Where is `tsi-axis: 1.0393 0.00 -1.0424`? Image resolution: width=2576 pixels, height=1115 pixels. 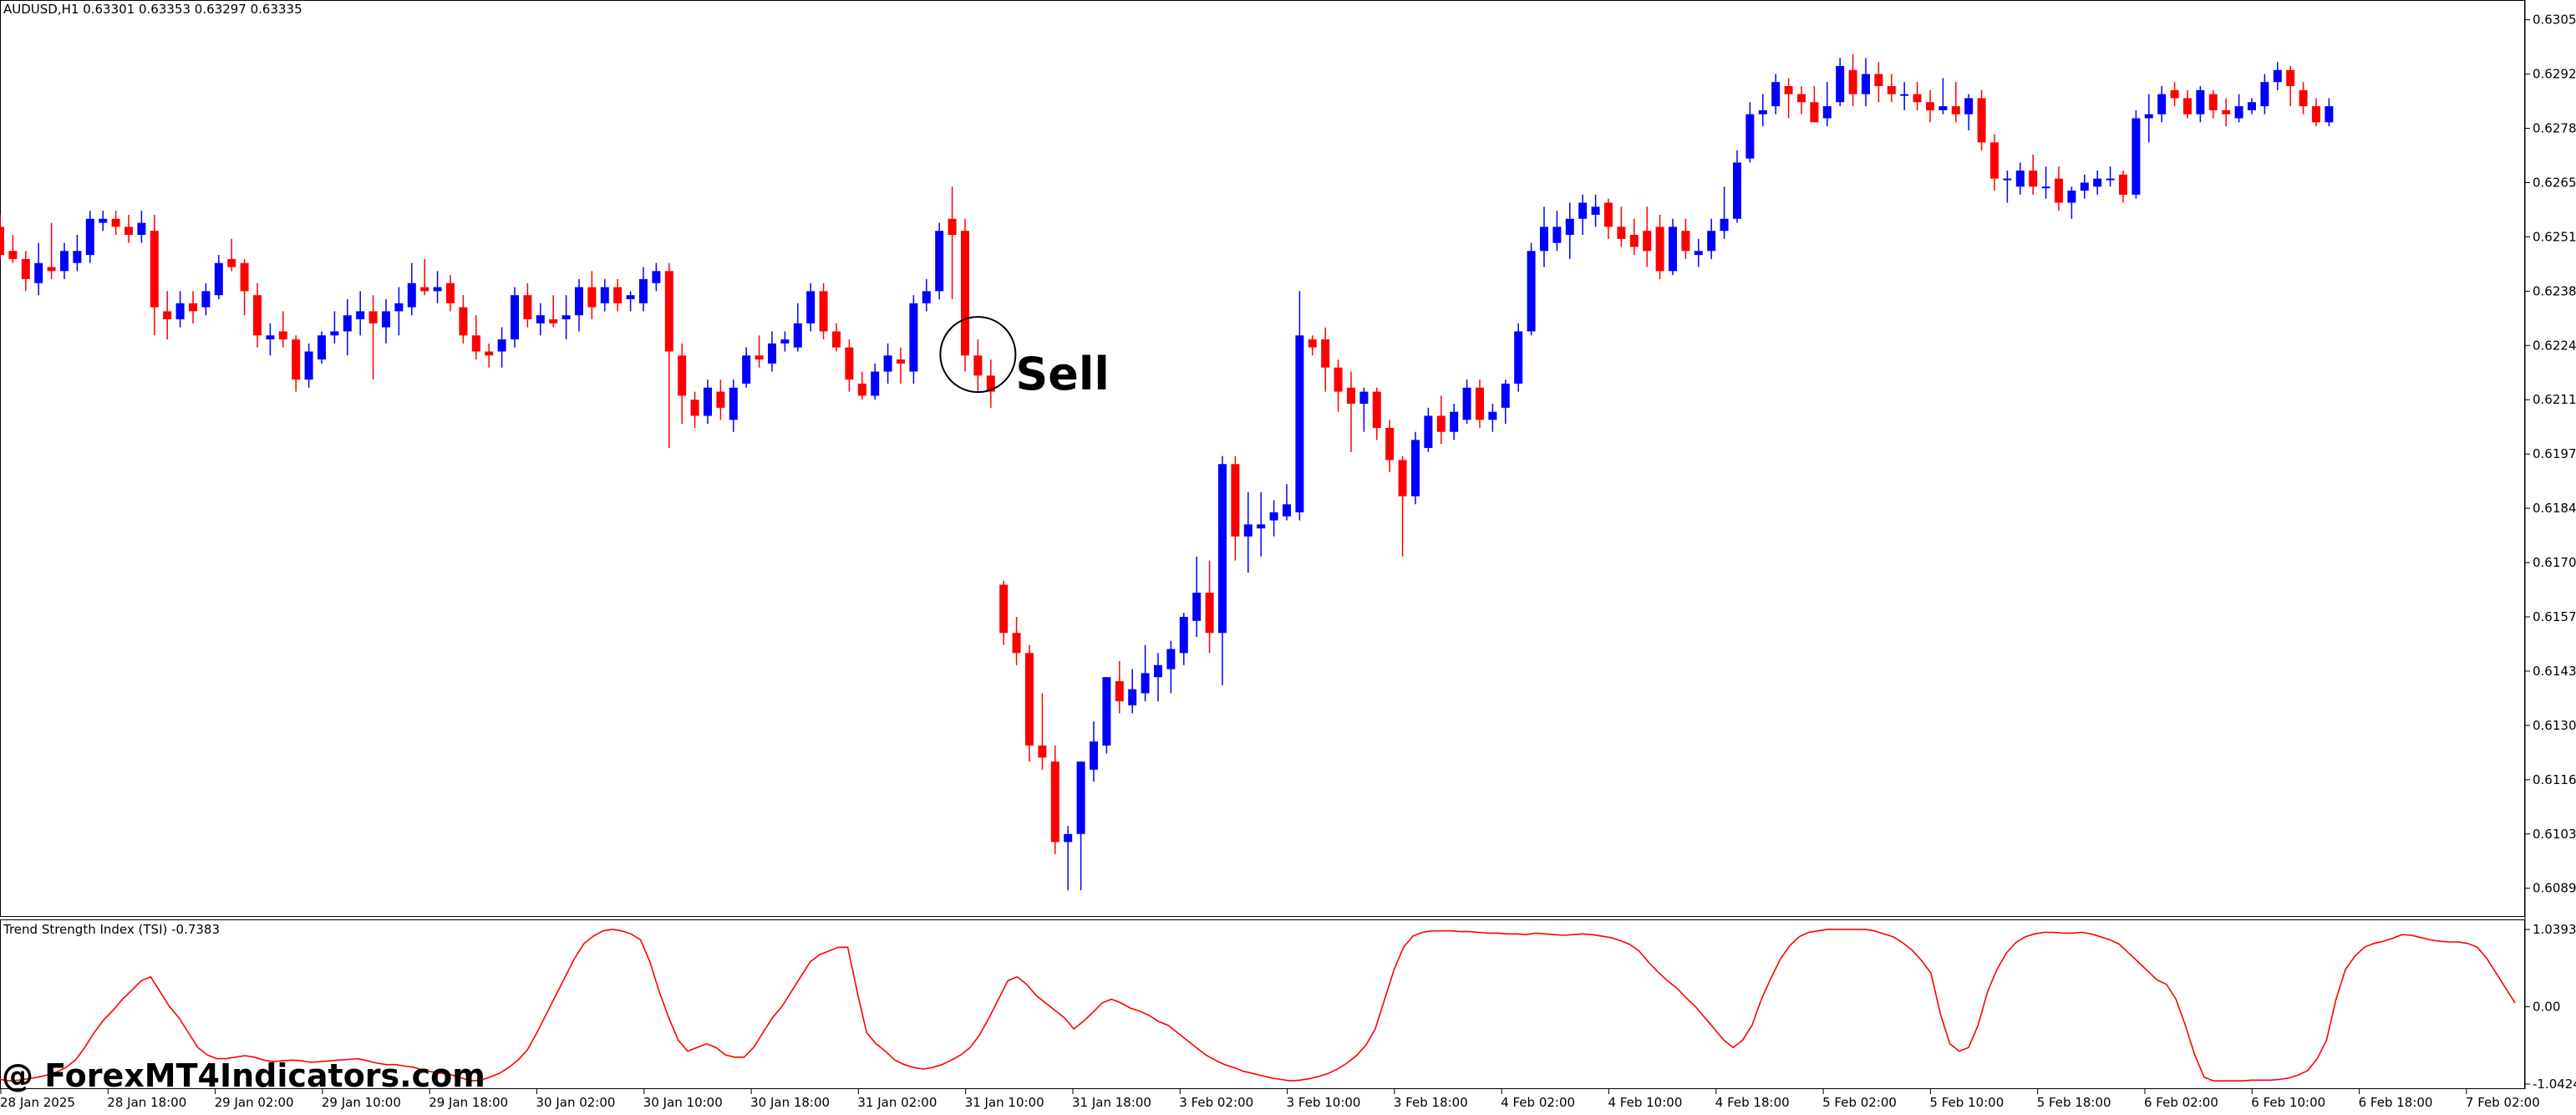 tsi-axis: 1.0393 0.00 -1.0424 is located at coordinates (2550, 1007).